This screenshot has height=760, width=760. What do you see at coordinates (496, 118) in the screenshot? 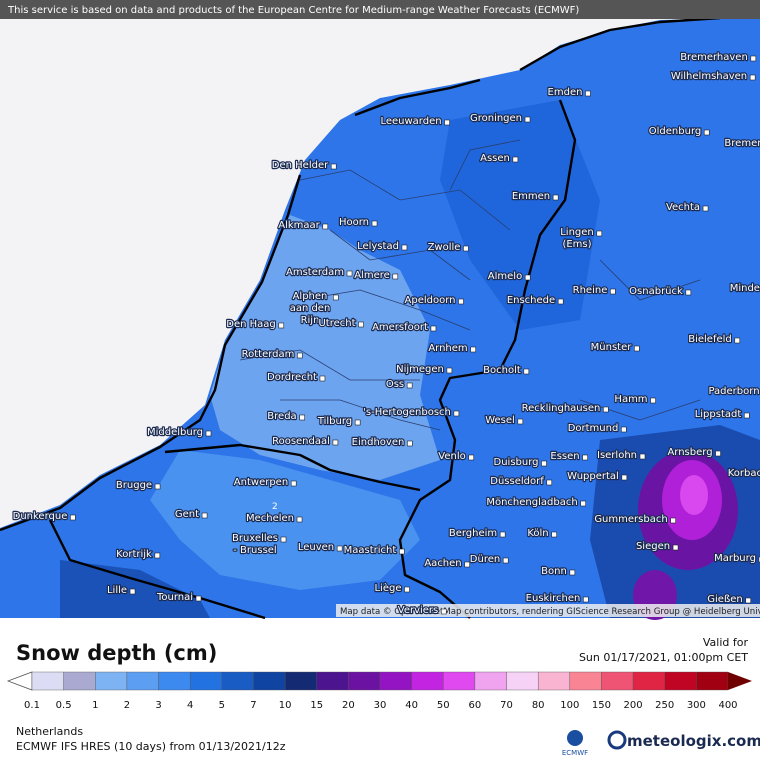
I see `city-label: Groningen` at bounding box center [496, 118].